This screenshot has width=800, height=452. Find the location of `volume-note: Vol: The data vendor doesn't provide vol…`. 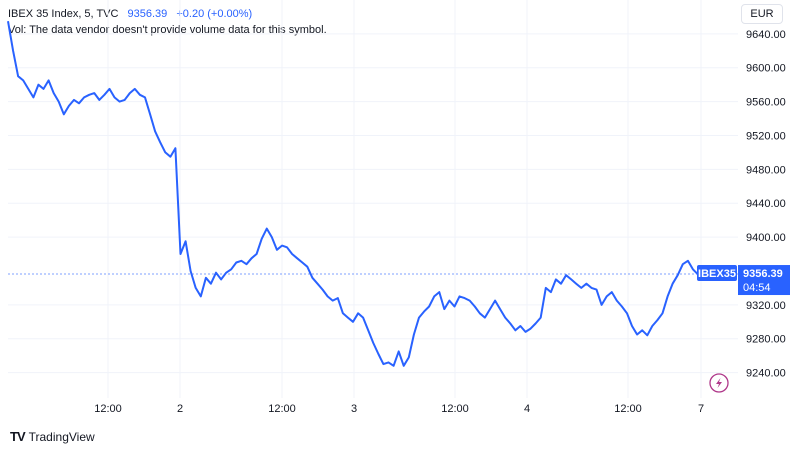

volume-note: Vol: The data vendor doesn't provide vol… is located at coordinates (167, 30).